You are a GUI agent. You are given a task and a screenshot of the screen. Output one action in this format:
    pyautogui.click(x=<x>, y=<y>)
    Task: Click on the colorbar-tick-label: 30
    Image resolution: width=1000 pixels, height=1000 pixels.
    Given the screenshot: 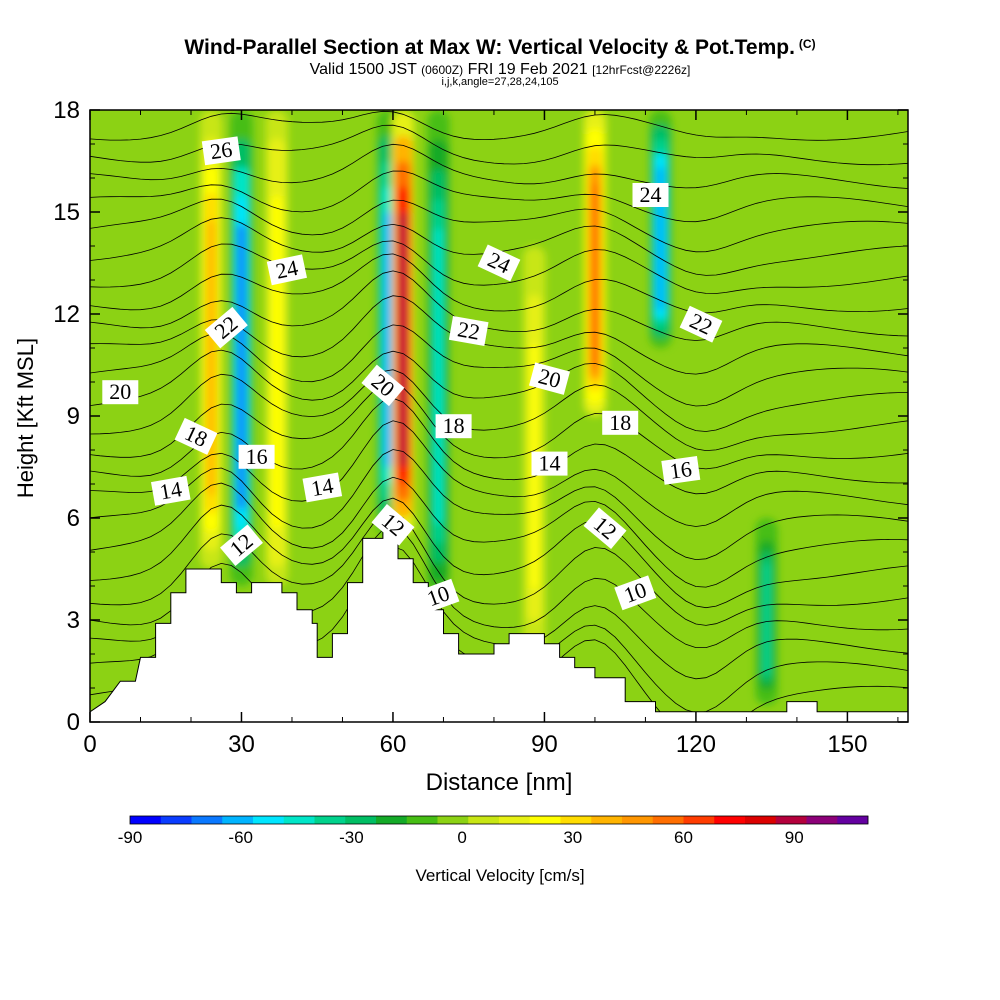 What is the action you would take?
    pyautogui.click(x=572, y=837)
    